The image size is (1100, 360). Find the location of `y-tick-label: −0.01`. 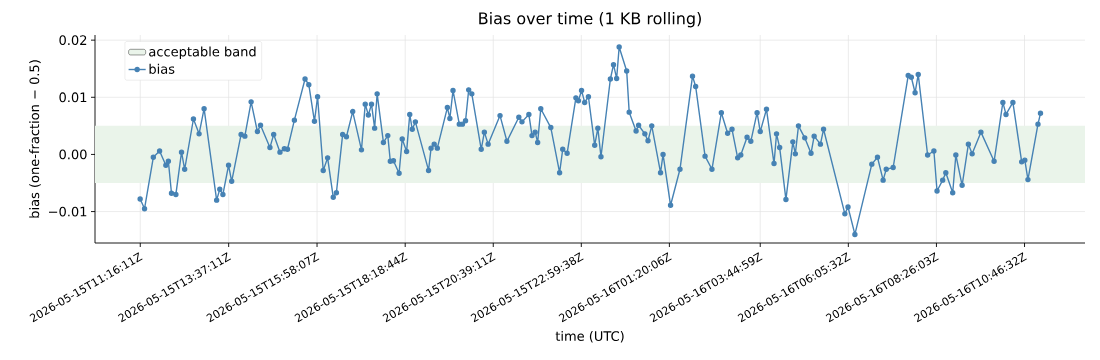

y-tick-label: −0.01 is located at coordinates (68, 211).